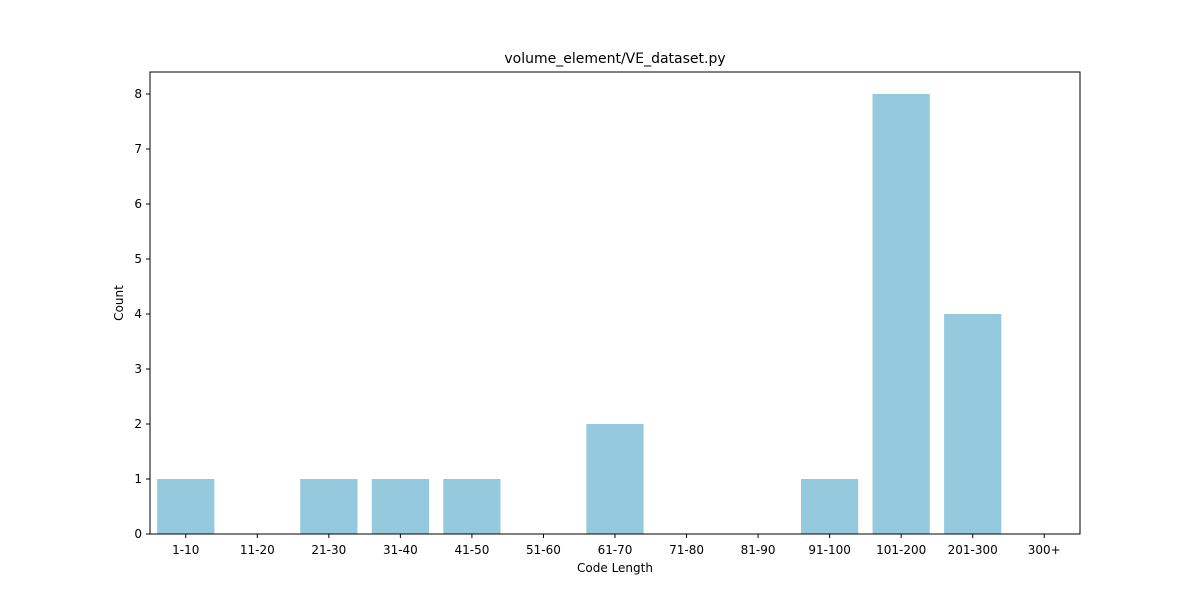  I want to click on y-axis: 0 1 2 3 4 5 6 7 8, so click(142, 314).